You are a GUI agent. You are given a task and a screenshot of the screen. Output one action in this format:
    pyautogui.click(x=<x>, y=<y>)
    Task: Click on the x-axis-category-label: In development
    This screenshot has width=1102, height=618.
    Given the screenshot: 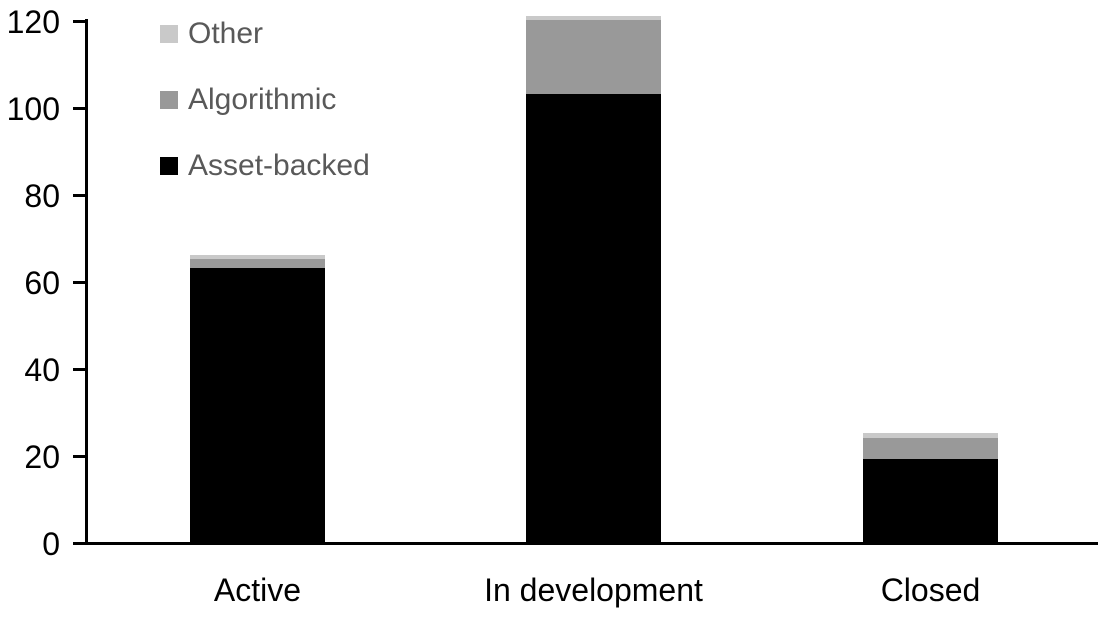 What is the action you would take?
    pyautogui.click(x=593, y=590)
    